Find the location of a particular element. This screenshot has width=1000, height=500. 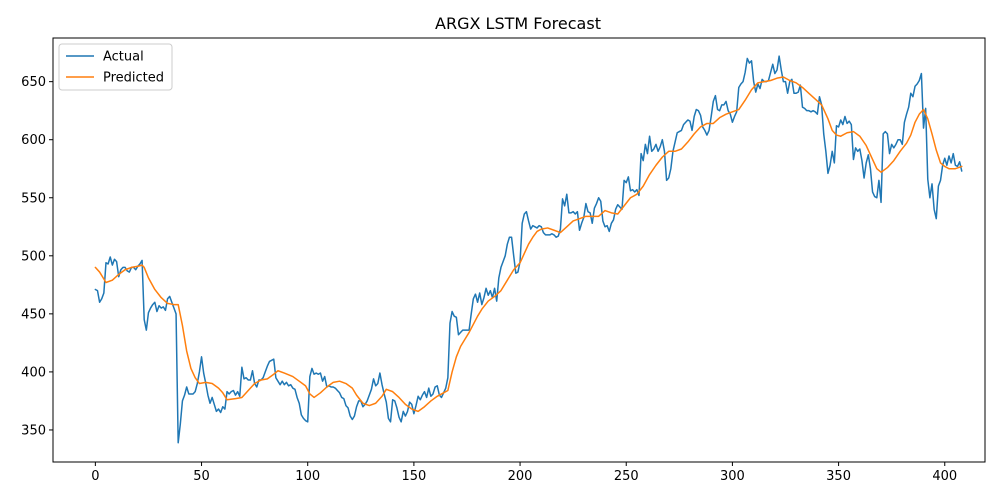

x-tick-label: 0 is located at coordinates (95, 476).